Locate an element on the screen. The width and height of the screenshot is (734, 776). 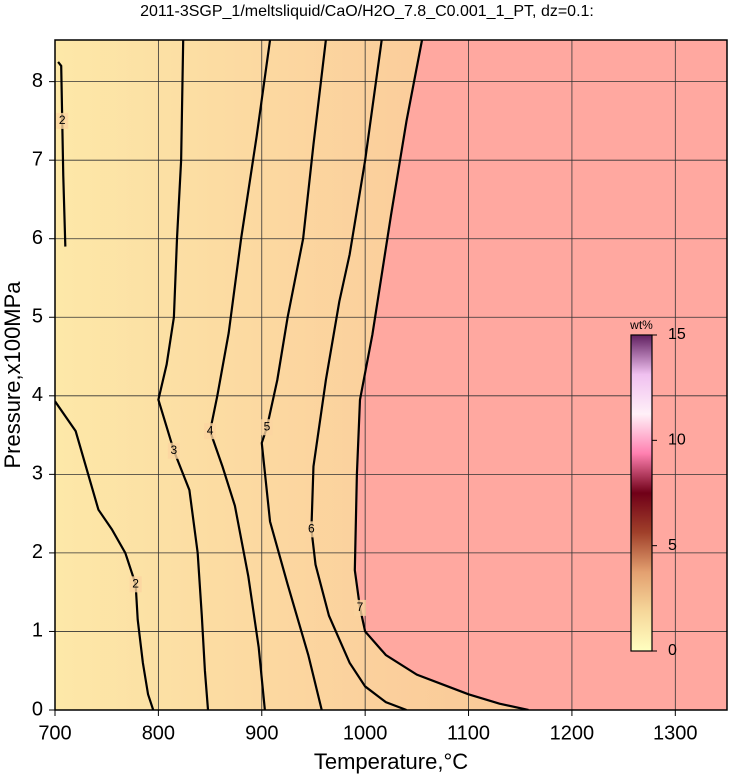
y-tick-label: 8 is located at coordinates (37, 81).